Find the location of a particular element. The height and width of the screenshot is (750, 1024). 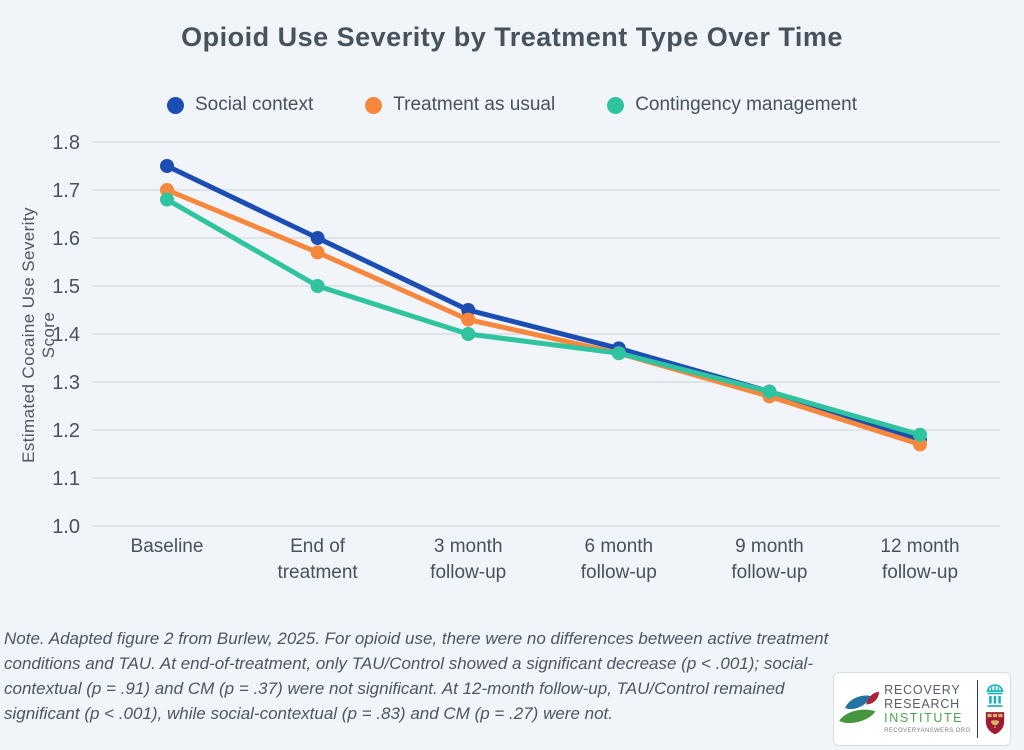

legend-item-contingency-management: Contingency management is located at coordinates (732, 105).